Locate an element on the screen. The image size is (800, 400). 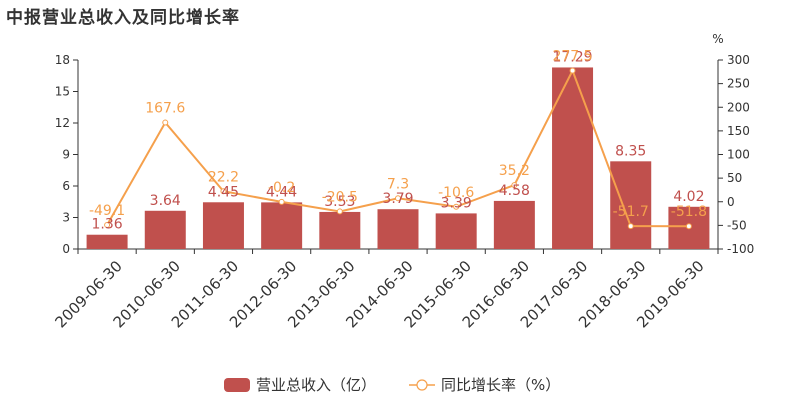
line-value-label: 22.2 is located at coordinates (223, 177).